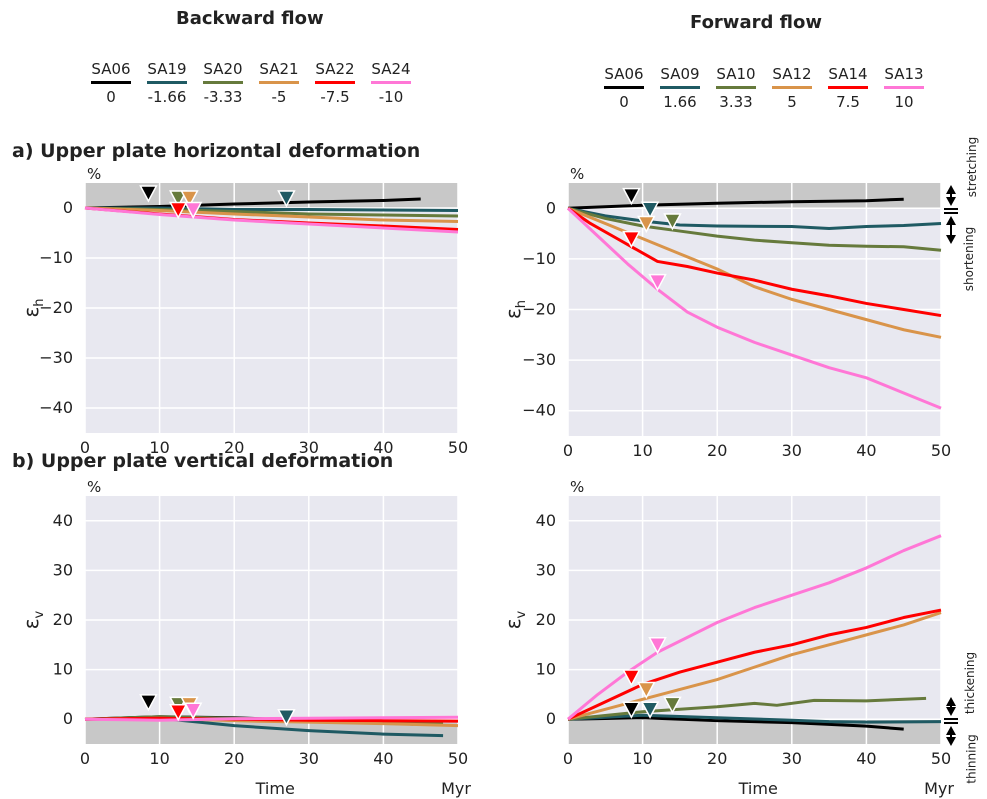 This screenshot has height=799, width=987. What do you see at coordinates (546, 569) in the screenshot?
I see `y-tick-label: 30` at bounding box center [546, 569].